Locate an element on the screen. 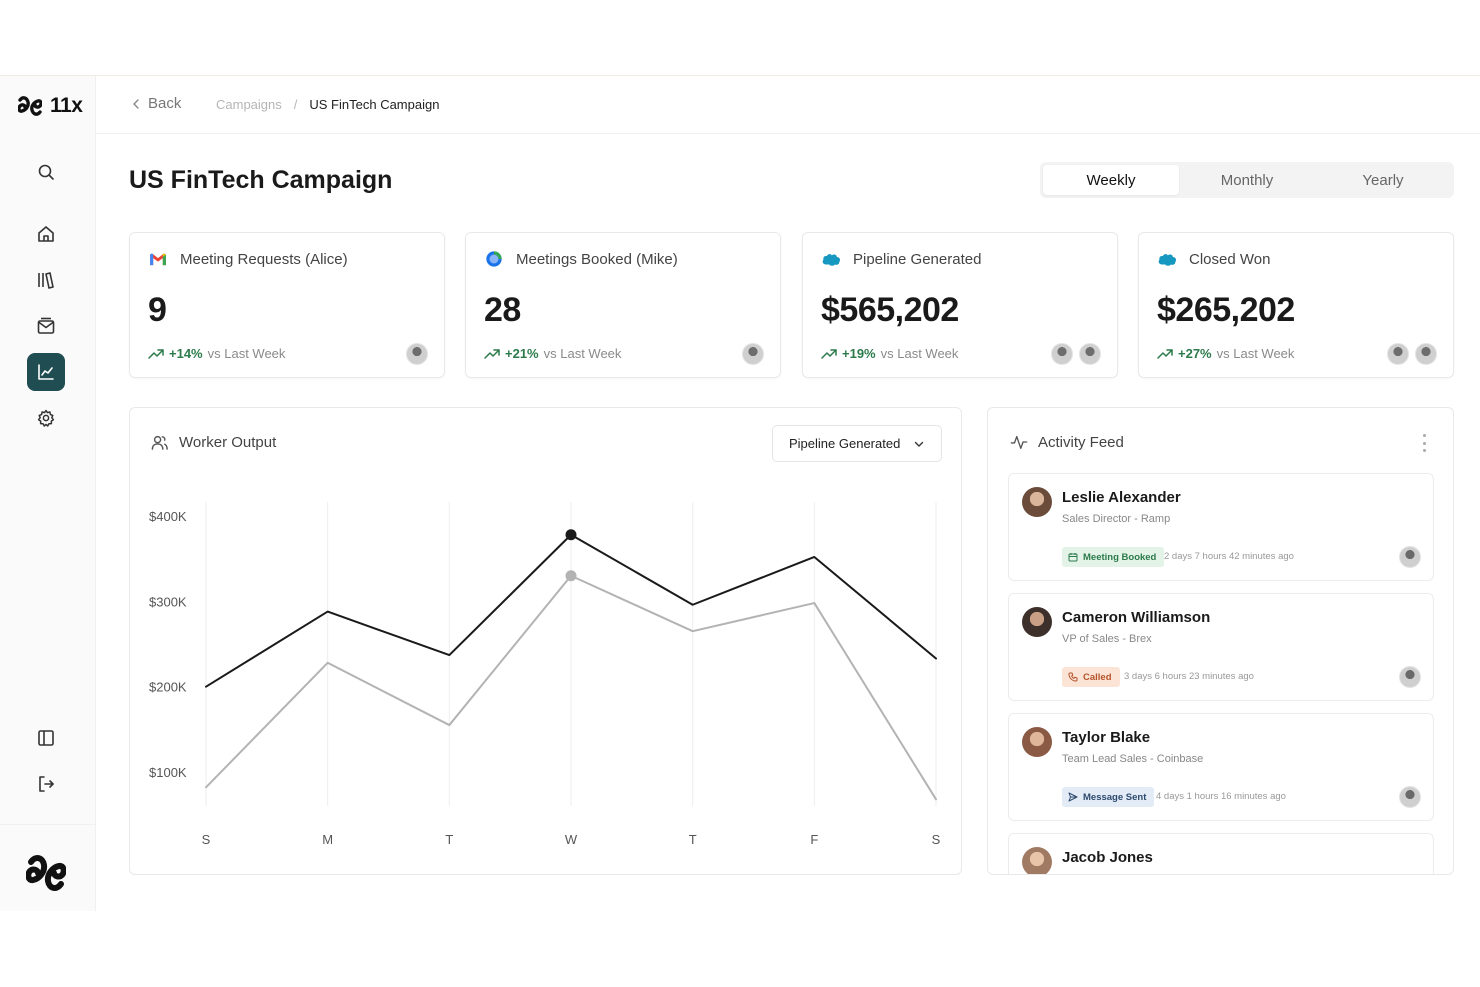 This screenshot has height=987, width=1480. sidebar-item-logout is located at coordinates (46, 784).